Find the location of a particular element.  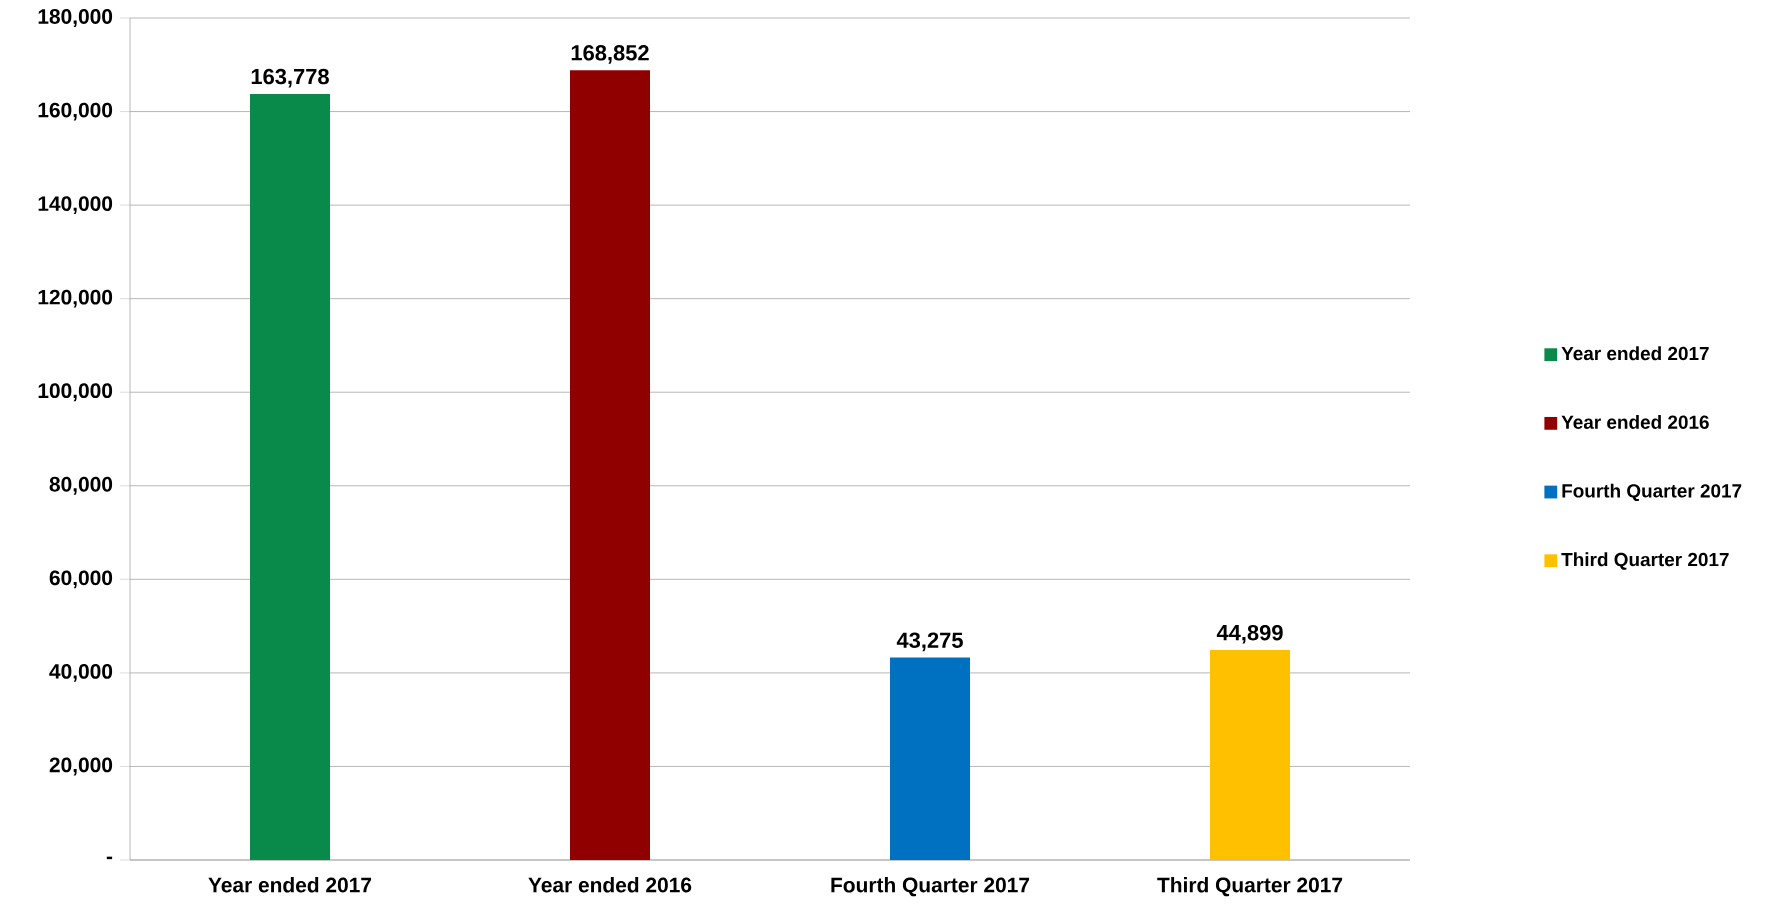

data-label: 168,852 is located at coordinates (610, 54).